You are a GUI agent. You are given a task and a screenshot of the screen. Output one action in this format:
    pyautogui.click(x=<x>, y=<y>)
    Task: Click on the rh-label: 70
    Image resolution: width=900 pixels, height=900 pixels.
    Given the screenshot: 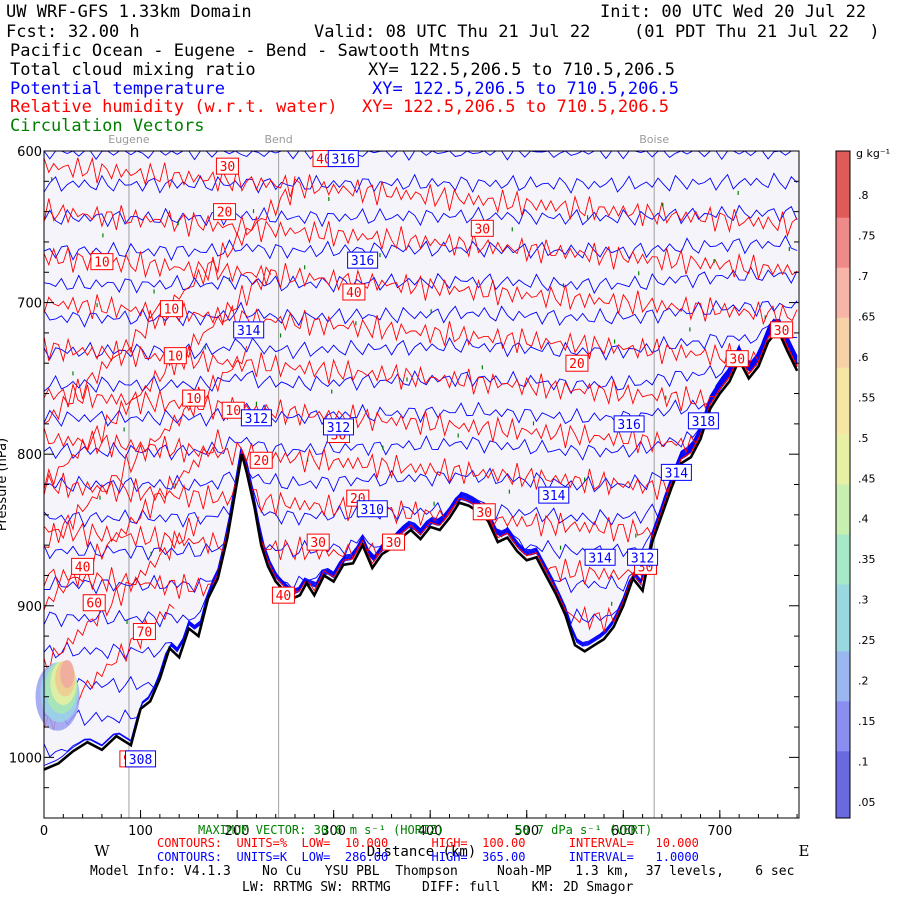 What is the action you would take?
    pyautogui.click(x=145, y=633)
    